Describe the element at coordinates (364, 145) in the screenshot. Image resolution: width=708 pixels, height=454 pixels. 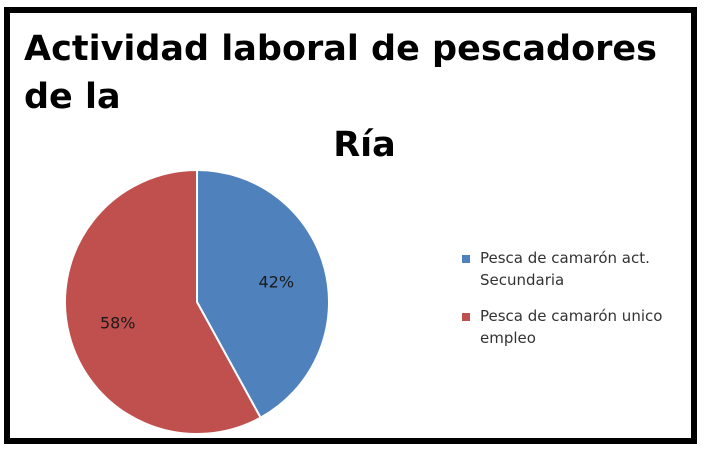
I see `chart-title-line-2: Ría` at that location.